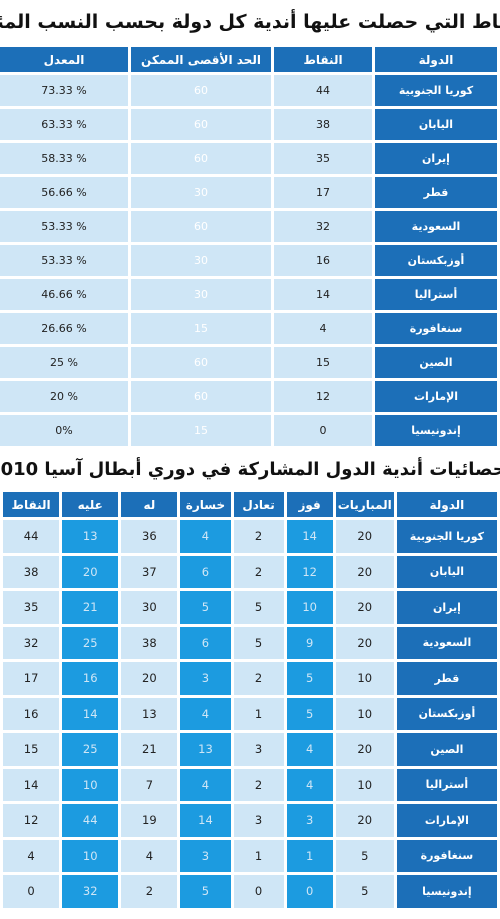  Describe the element at coordinates (258, 891) in the screenshot. I see `cell-draw: 0` at that location.